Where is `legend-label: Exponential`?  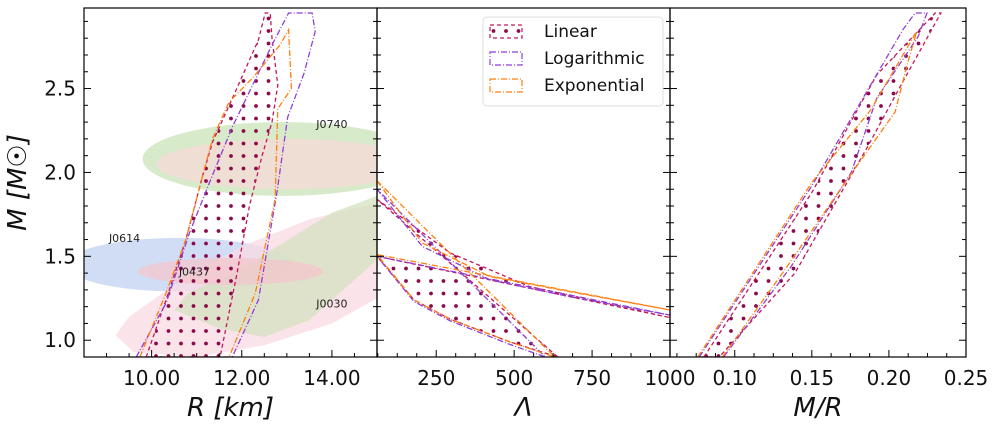
legend-label: Exponential is located at coordinates (594, 86).